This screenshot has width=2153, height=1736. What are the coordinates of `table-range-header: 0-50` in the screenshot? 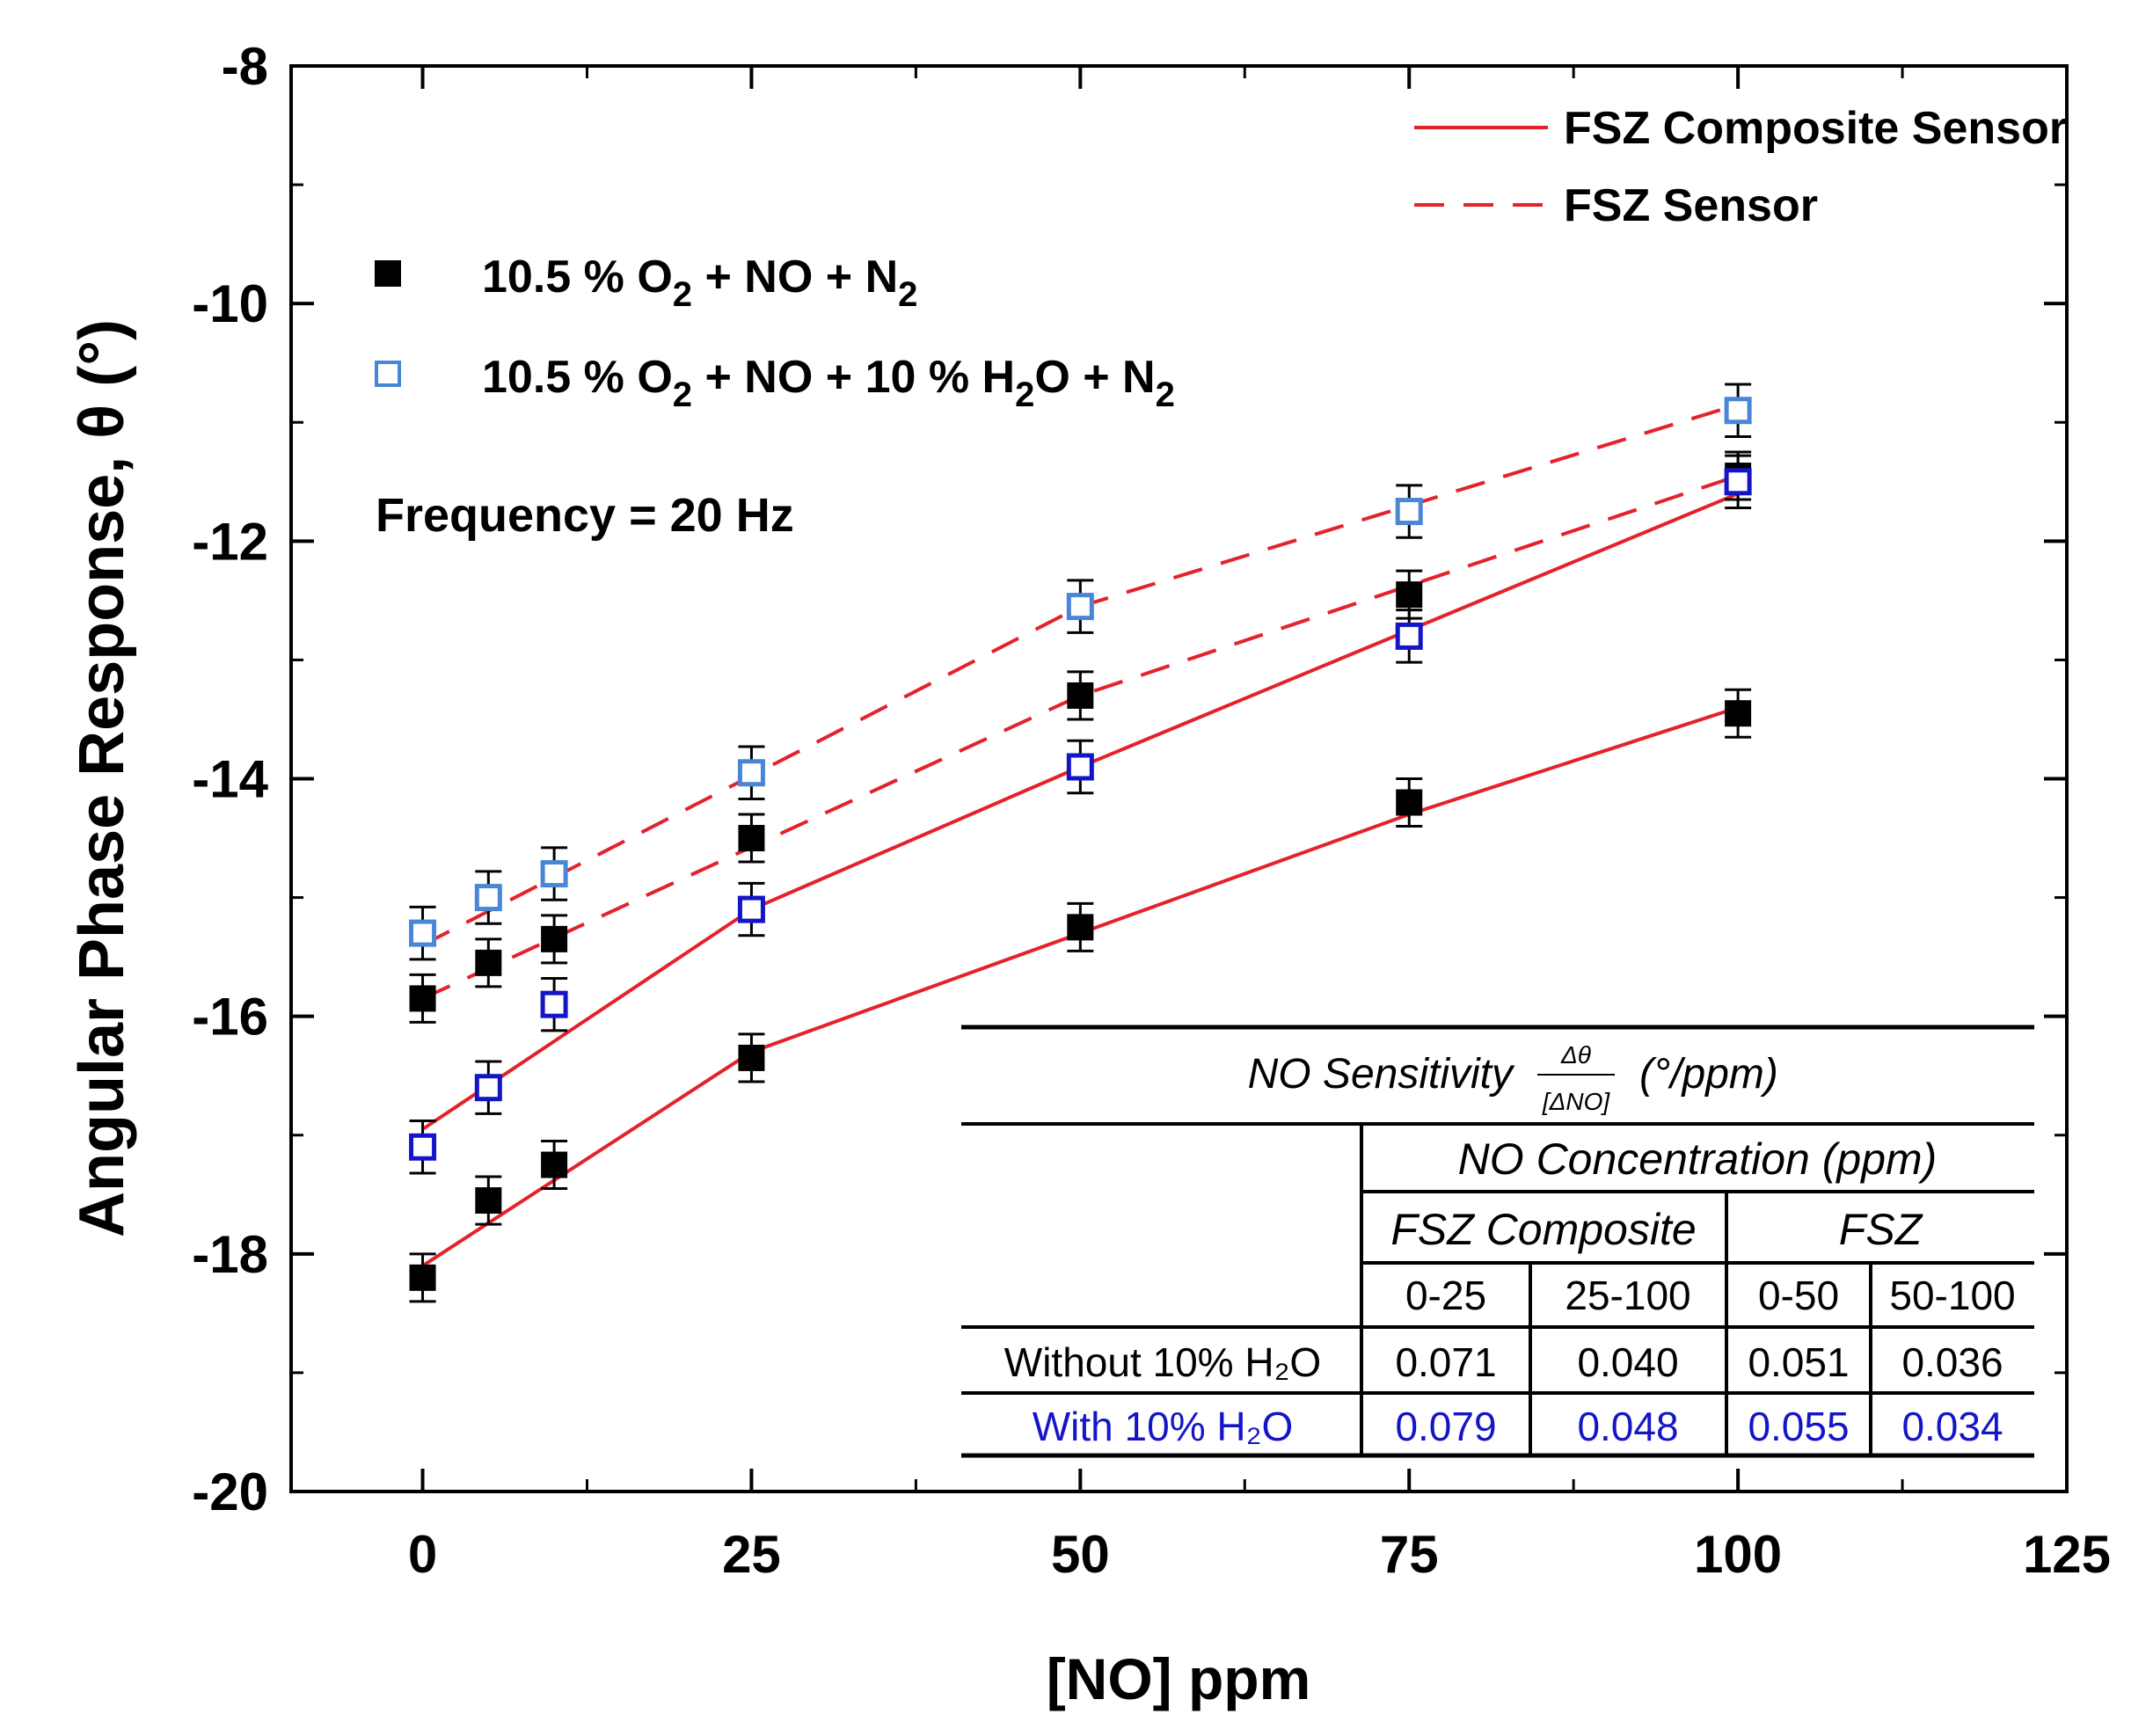 It's located at (1798, 1296).